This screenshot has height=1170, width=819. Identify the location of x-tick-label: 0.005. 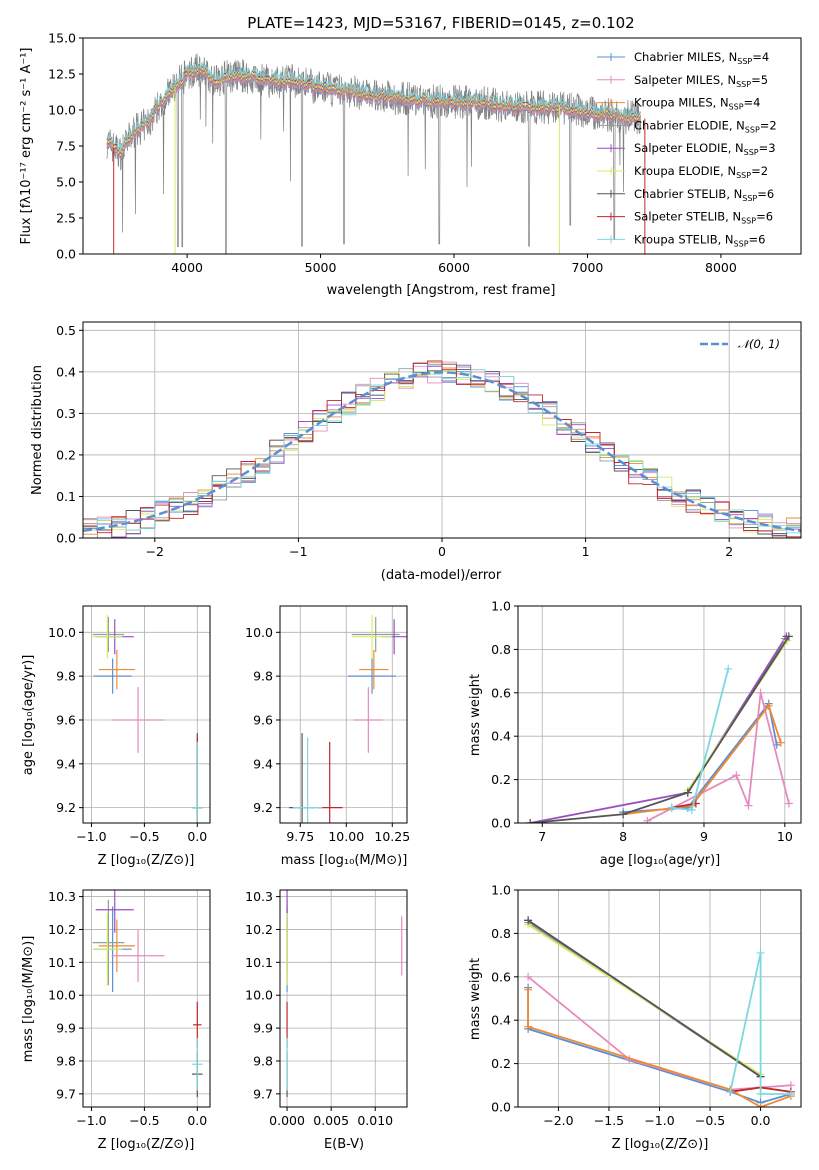
(331, 1120).